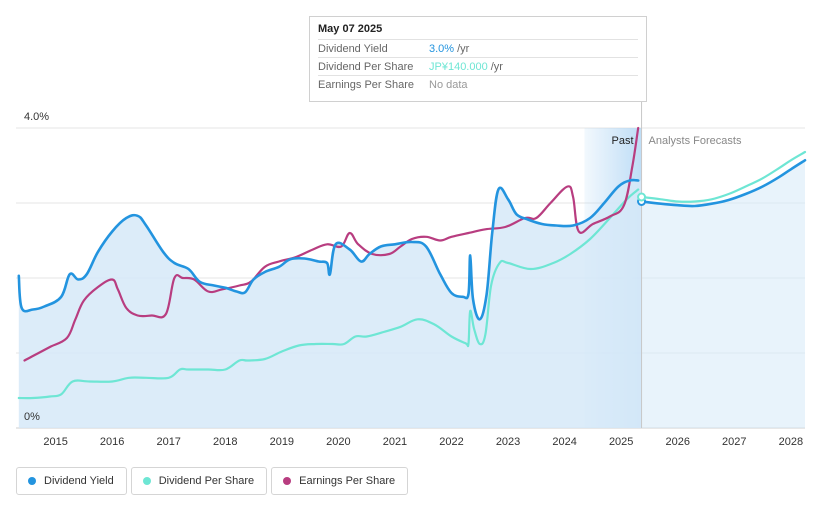 The width and height of the screenshot is (821, 508). I want to click on tooltip-row-dividend-yield: Dividend Yield 3.0% /yr, so click(478, 48).